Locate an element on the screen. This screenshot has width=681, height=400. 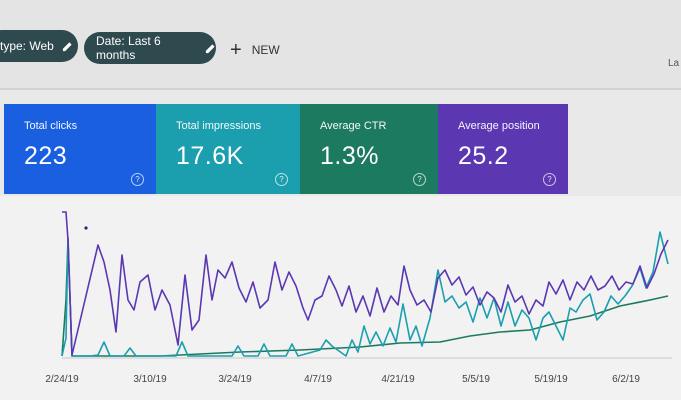
metric-card-average-ctr: Average CTR 1.3% ? is located at coordinates (369, 149).